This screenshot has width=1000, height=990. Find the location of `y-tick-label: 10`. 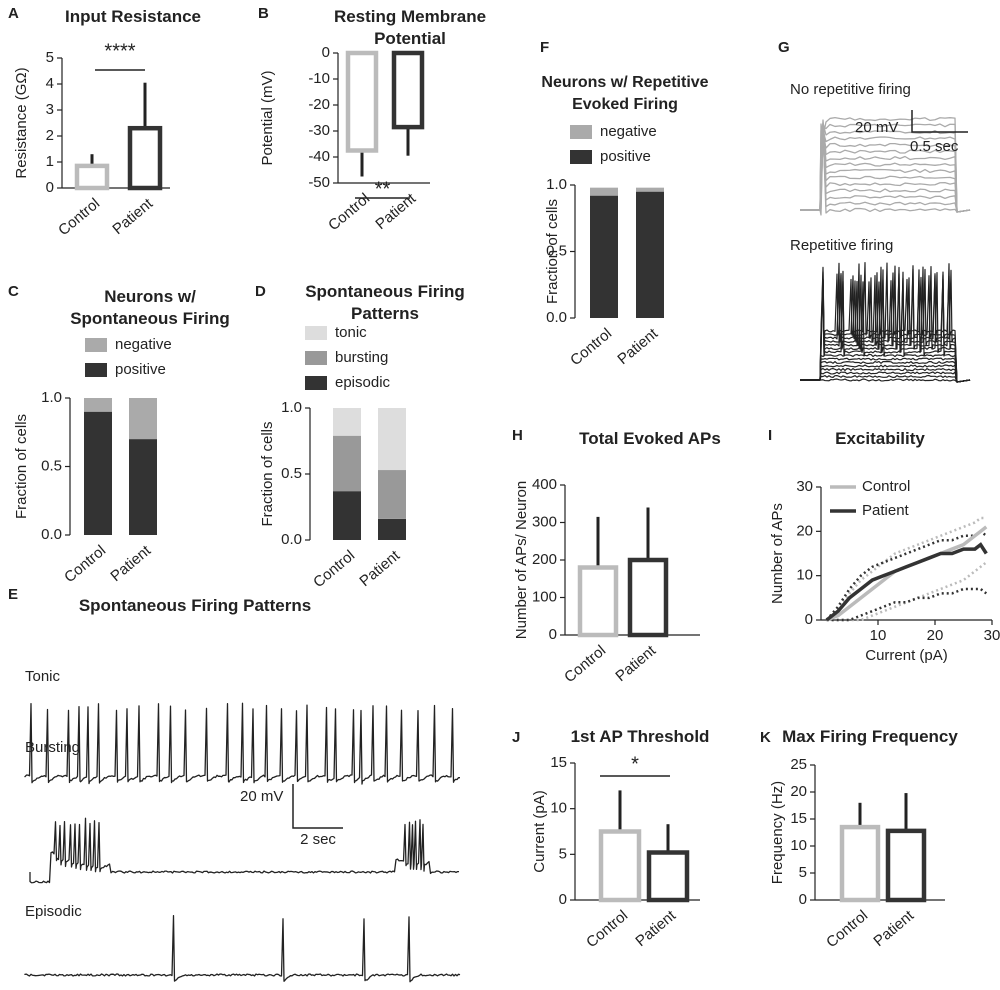

y-tick-label: 10 is located at coordinates (804, 575).